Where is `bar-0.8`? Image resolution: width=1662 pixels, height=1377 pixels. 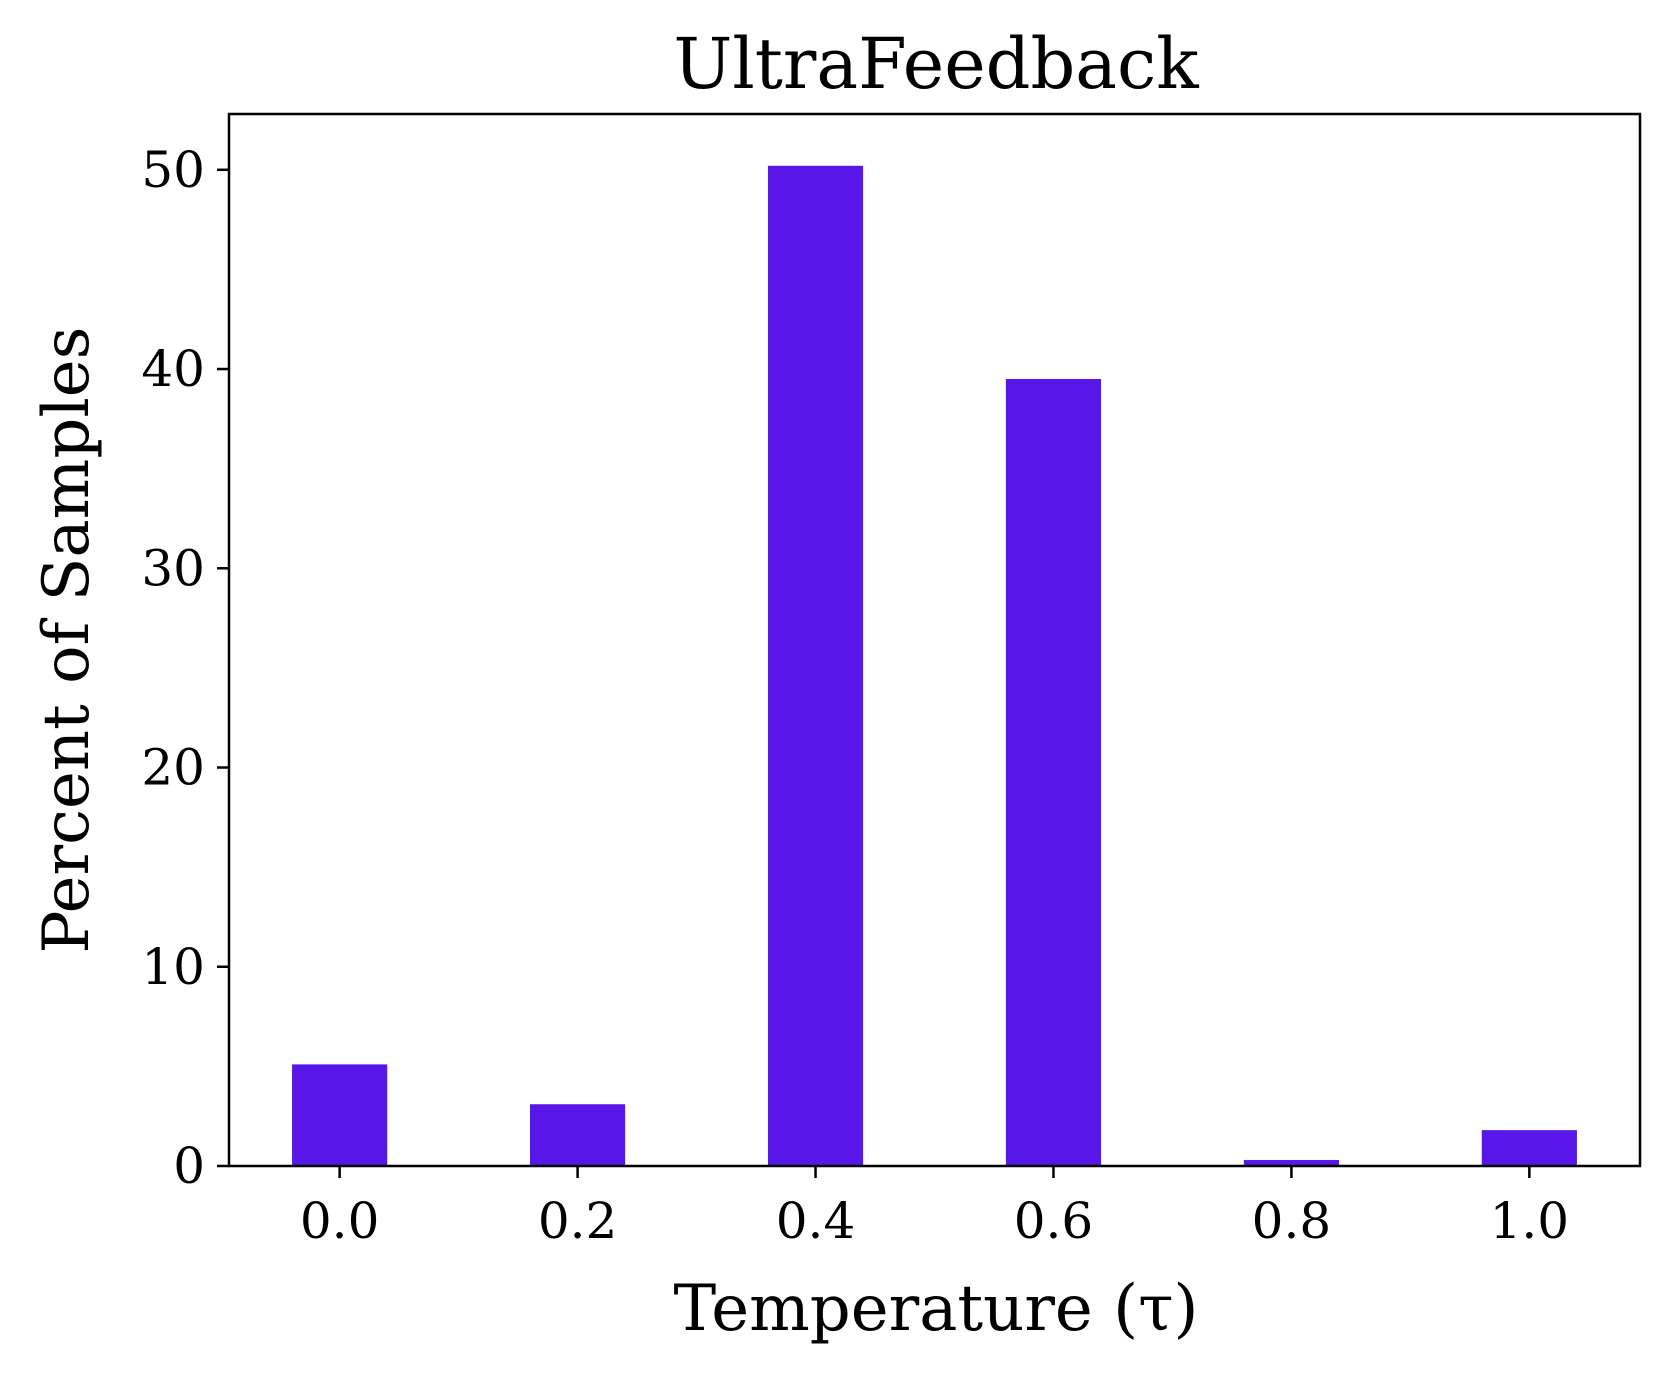 bar-0.8 is located at coordinates (1291, 1163).